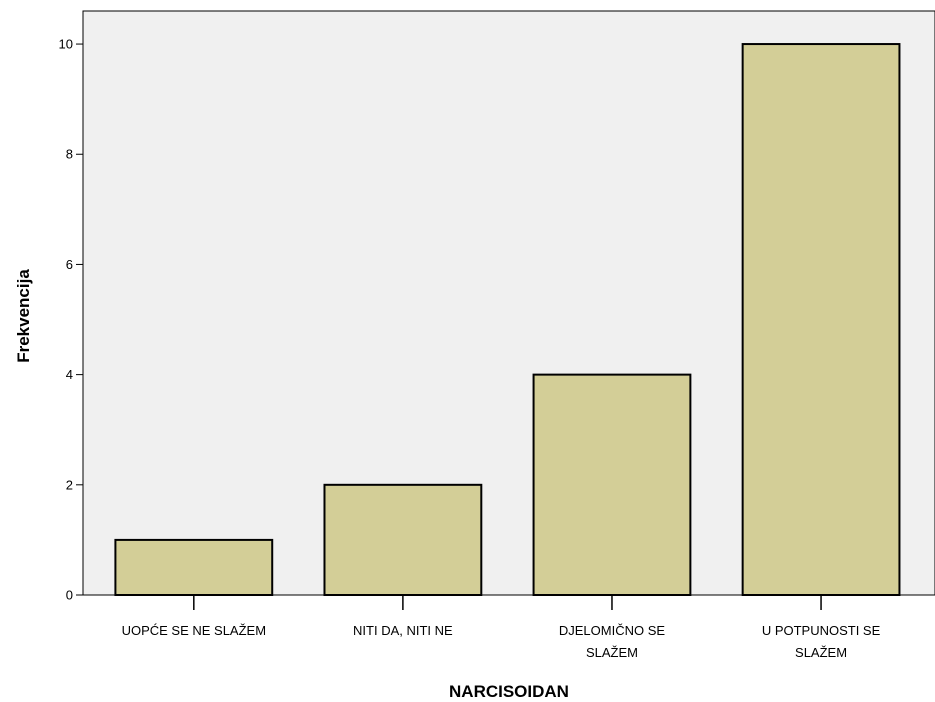 The image size is (935, 702). Describe the element at coordinates (612, 630) in the screenshot. I see `x-tick-label: DJELOMIČNO SE` at that location.